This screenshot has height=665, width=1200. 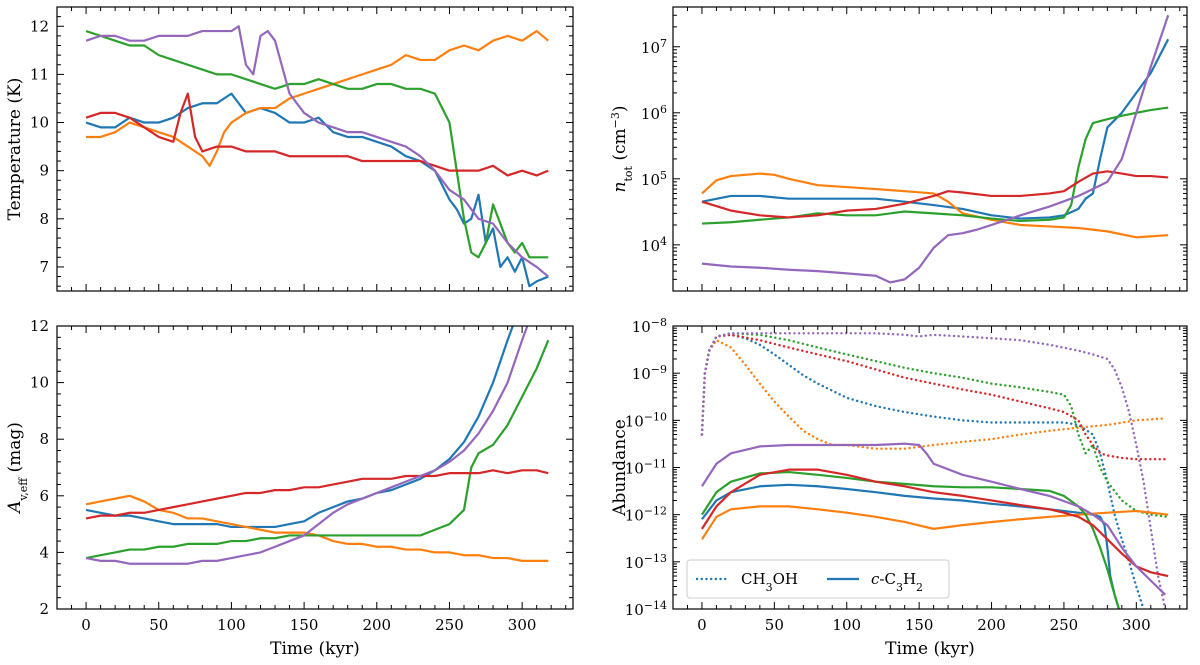 I want to click on y-tick-label: 10⁻¹¹, so click(x=646, y=467).